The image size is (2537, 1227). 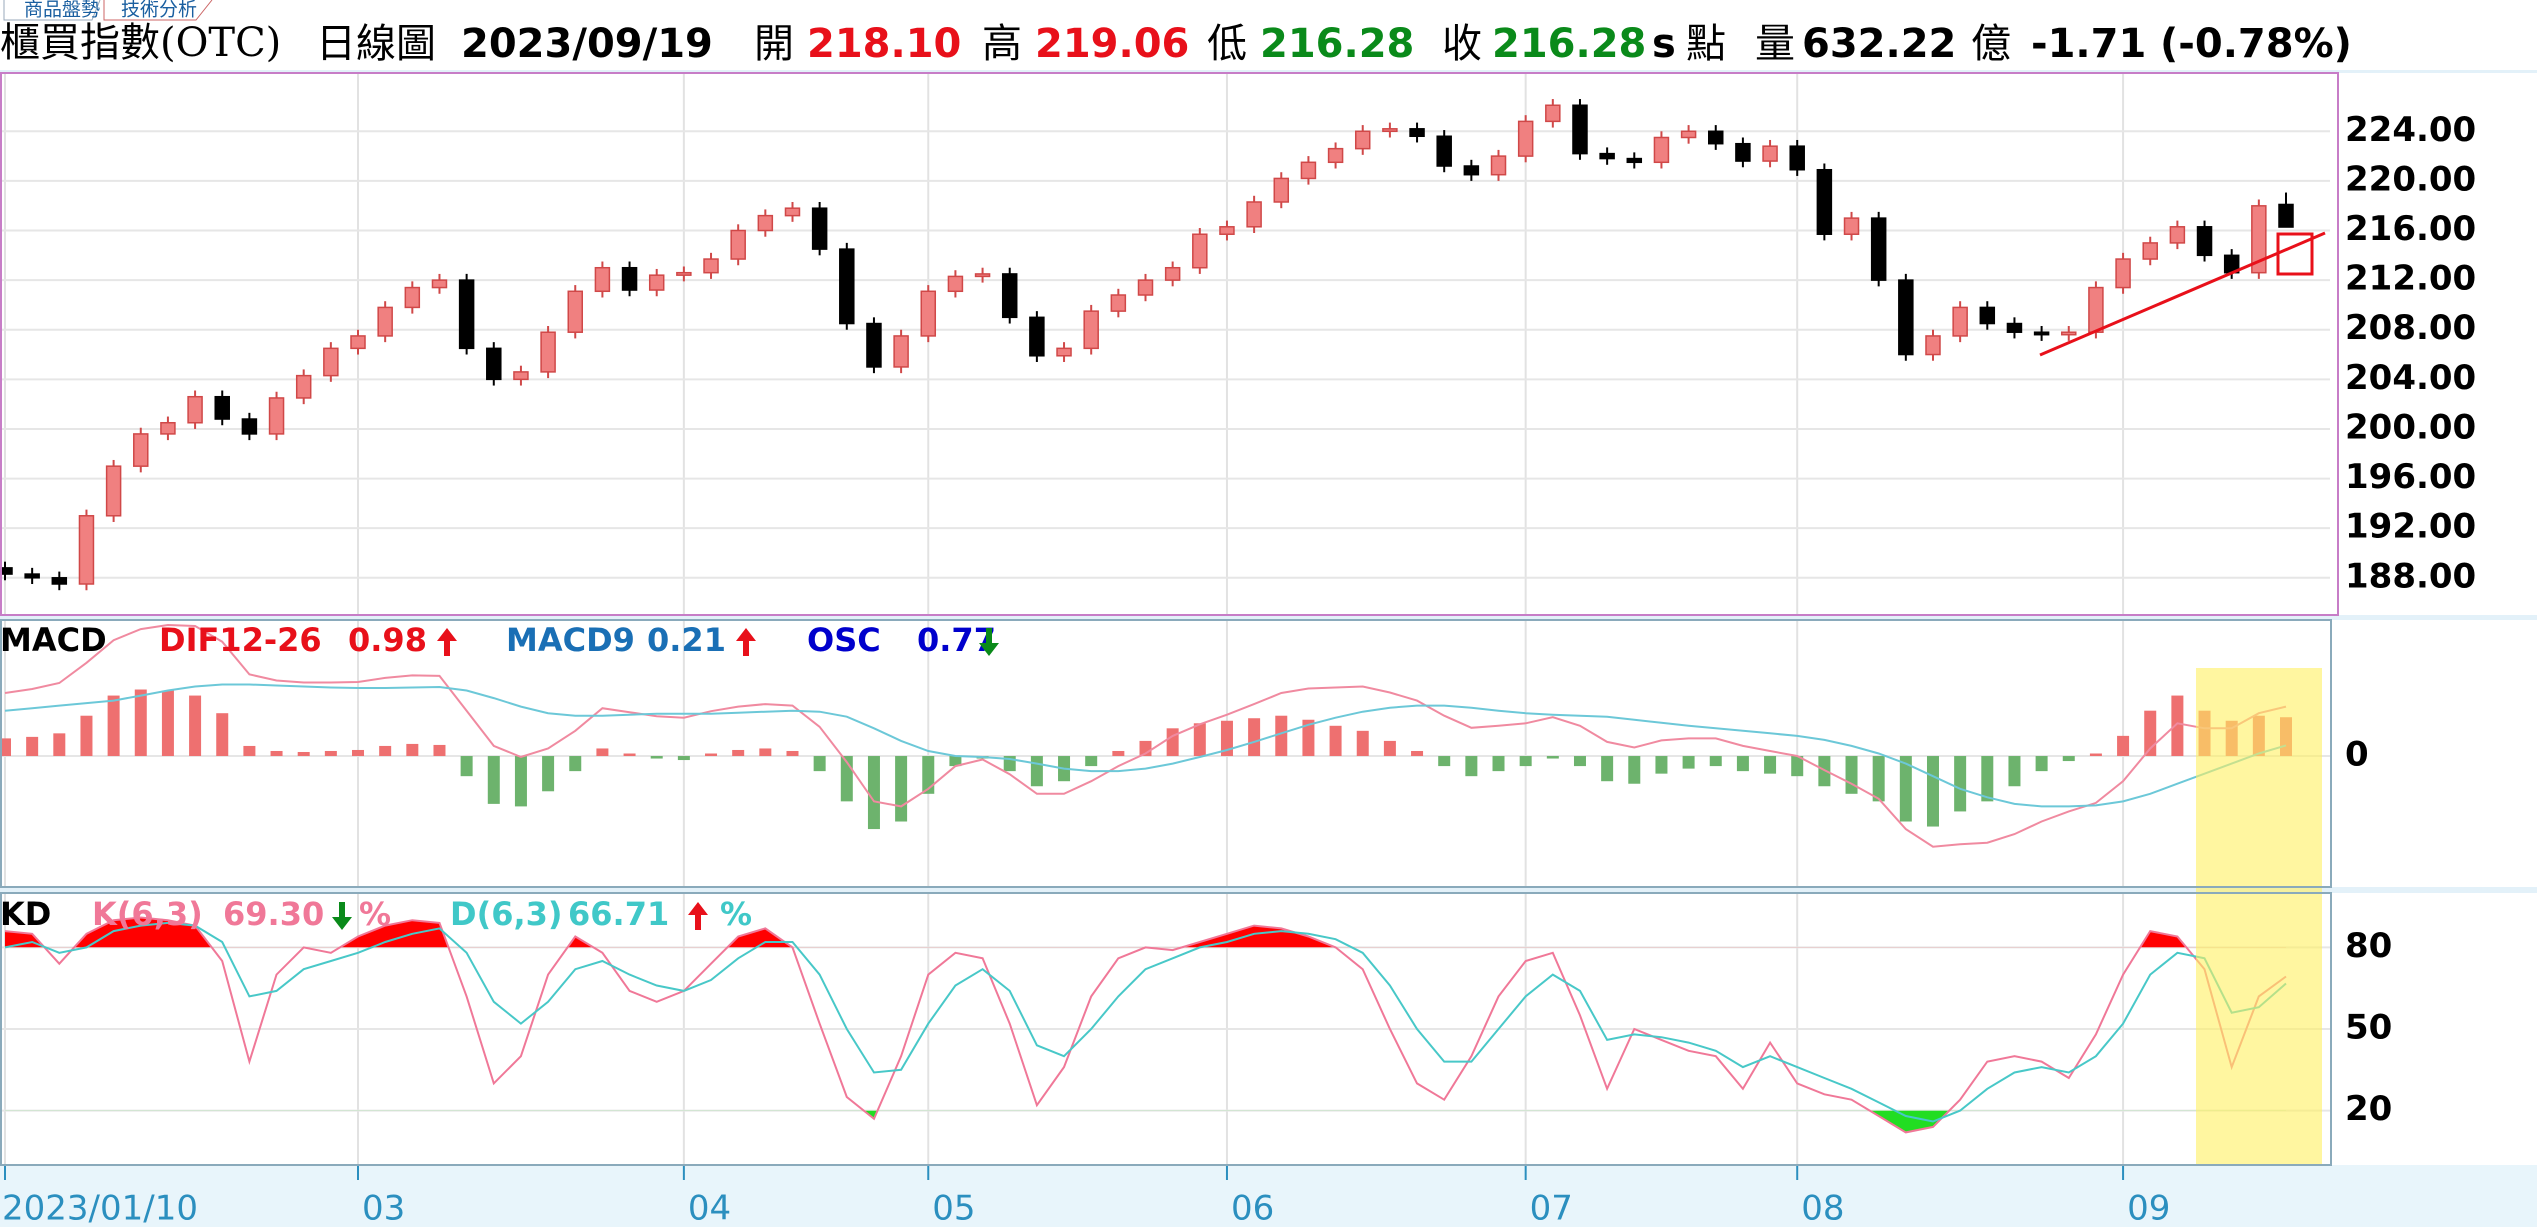 I want to click on change: -1.71, so click(x=2088, y=44).